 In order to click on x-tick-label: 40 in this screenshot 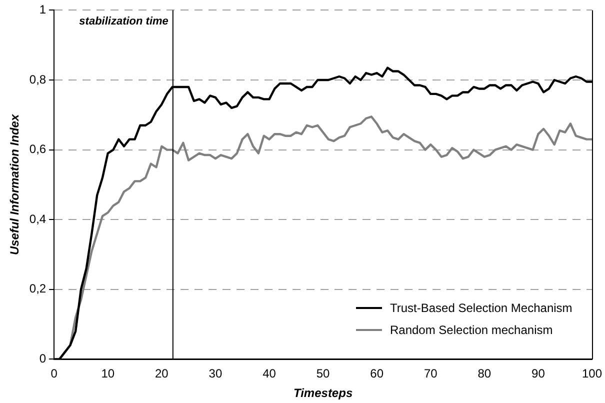, I will do `click(269, 373)`.